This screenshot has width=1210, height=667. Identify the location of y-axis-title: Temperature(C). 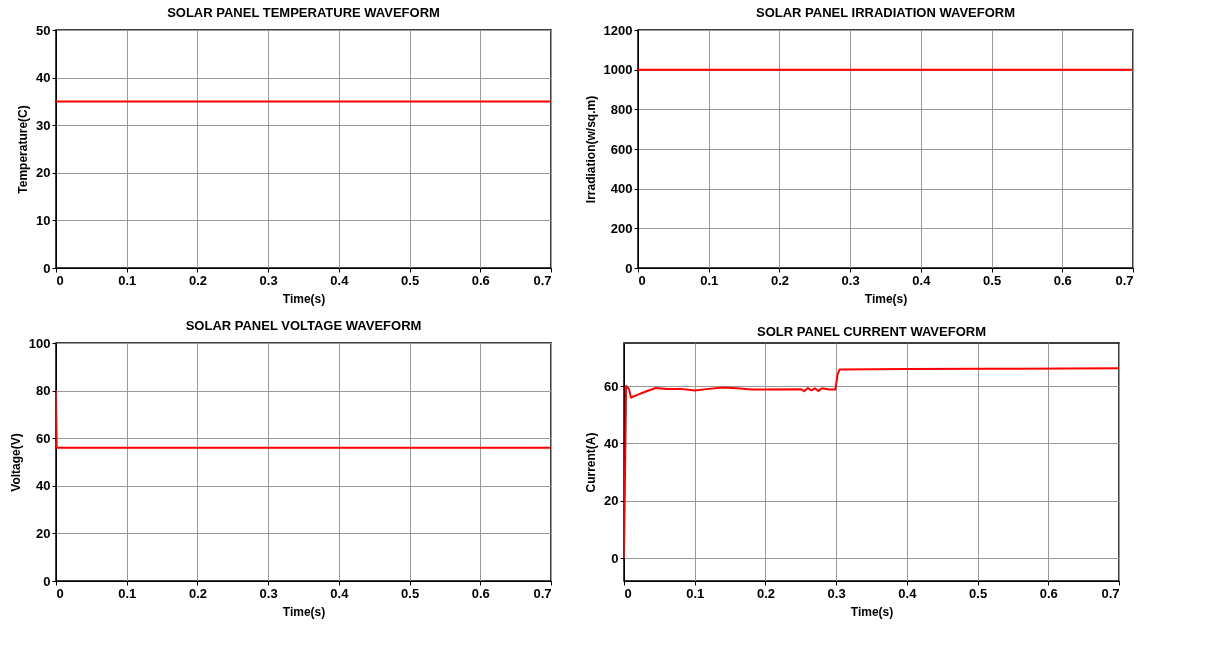
(23, 149).